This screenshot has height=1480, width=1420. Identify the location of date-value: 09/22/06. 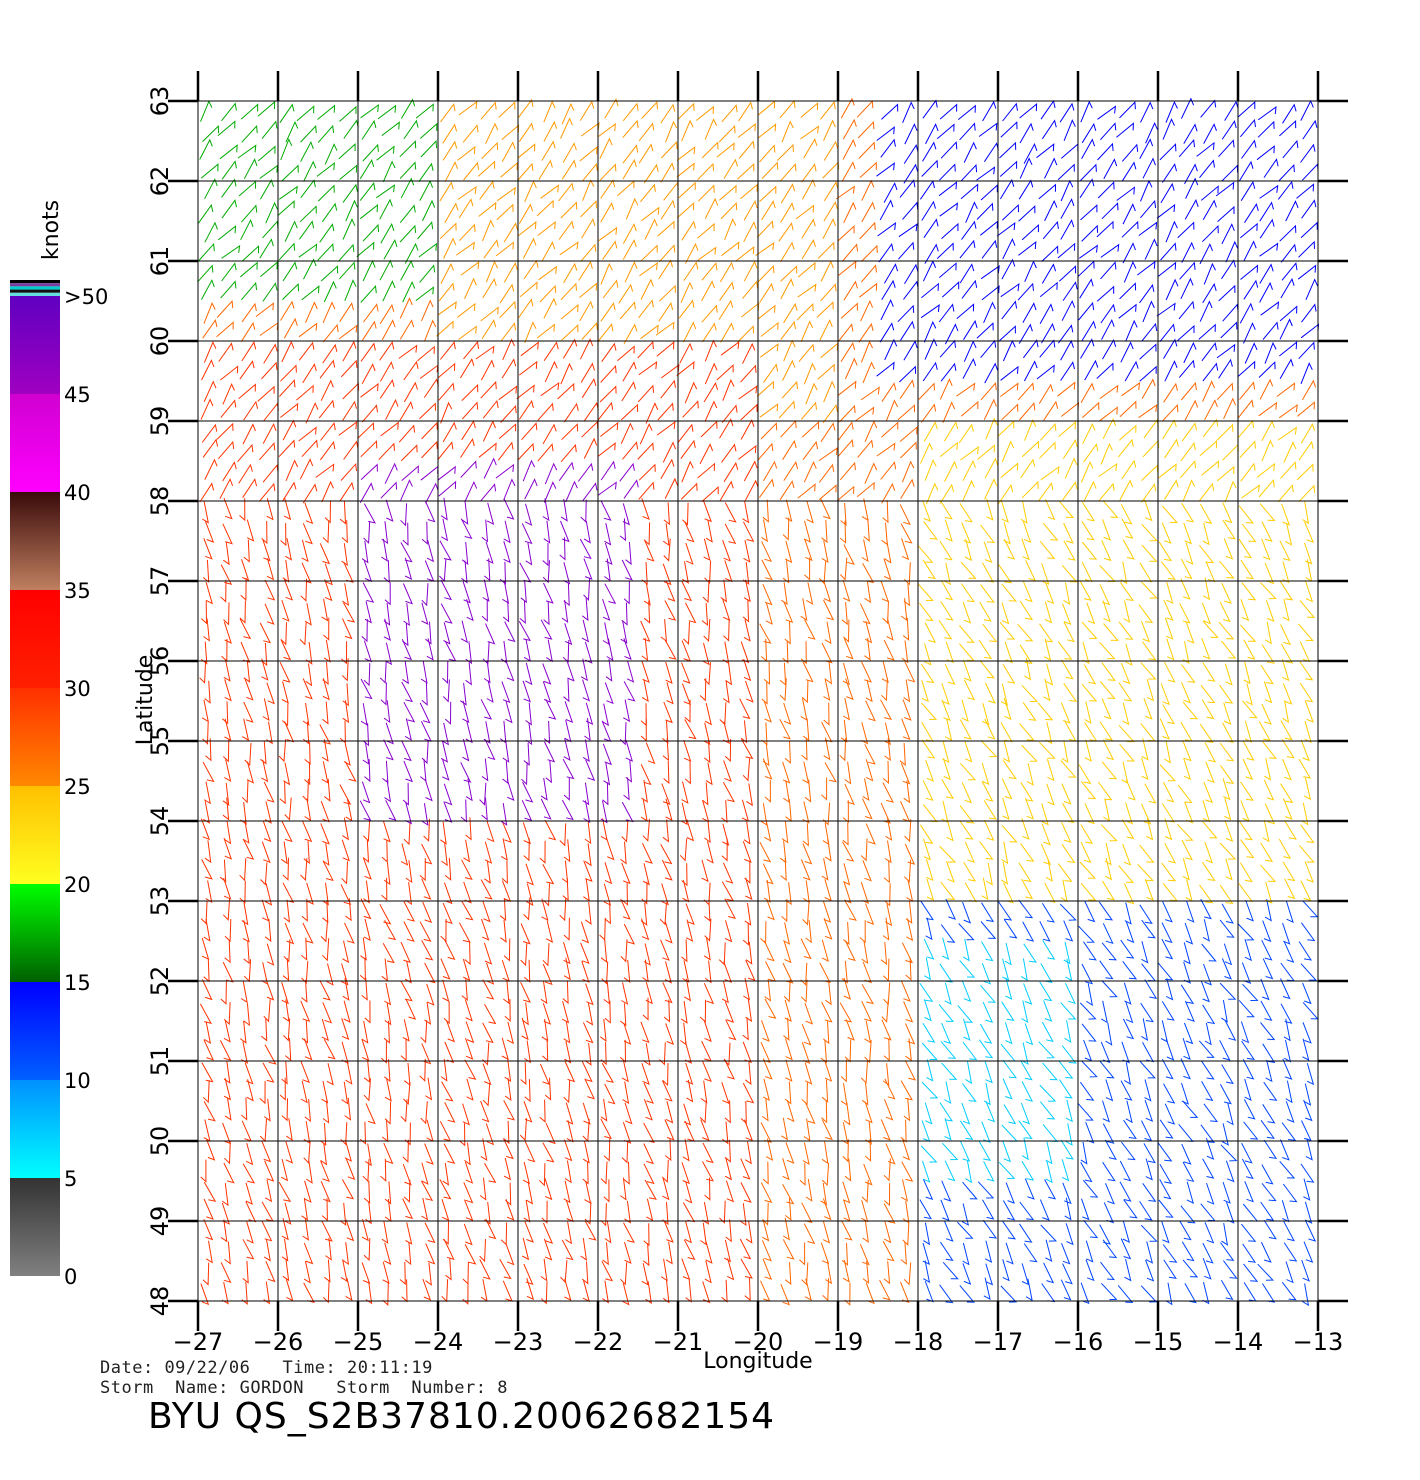
(207, 1368).